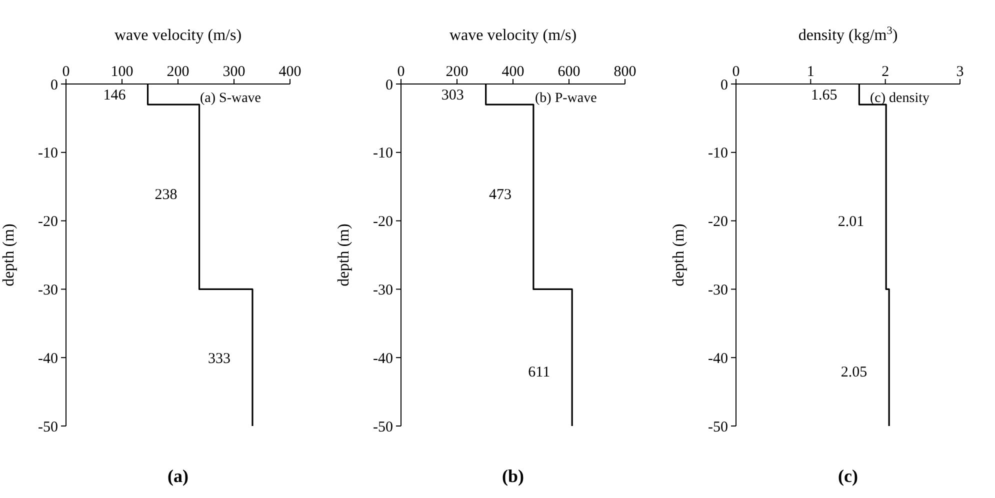 This screenshot has height=498, width=995. Describe the element at coordinates (219, 358) in the screenshot. I see `annotation: 333` at that location.